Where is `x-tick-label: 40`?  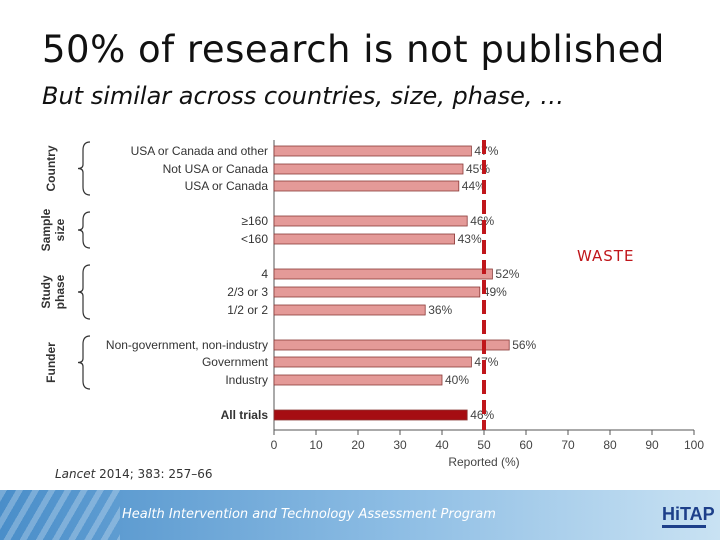 x-tick-label: 40 is located at coordinates (442, 445).